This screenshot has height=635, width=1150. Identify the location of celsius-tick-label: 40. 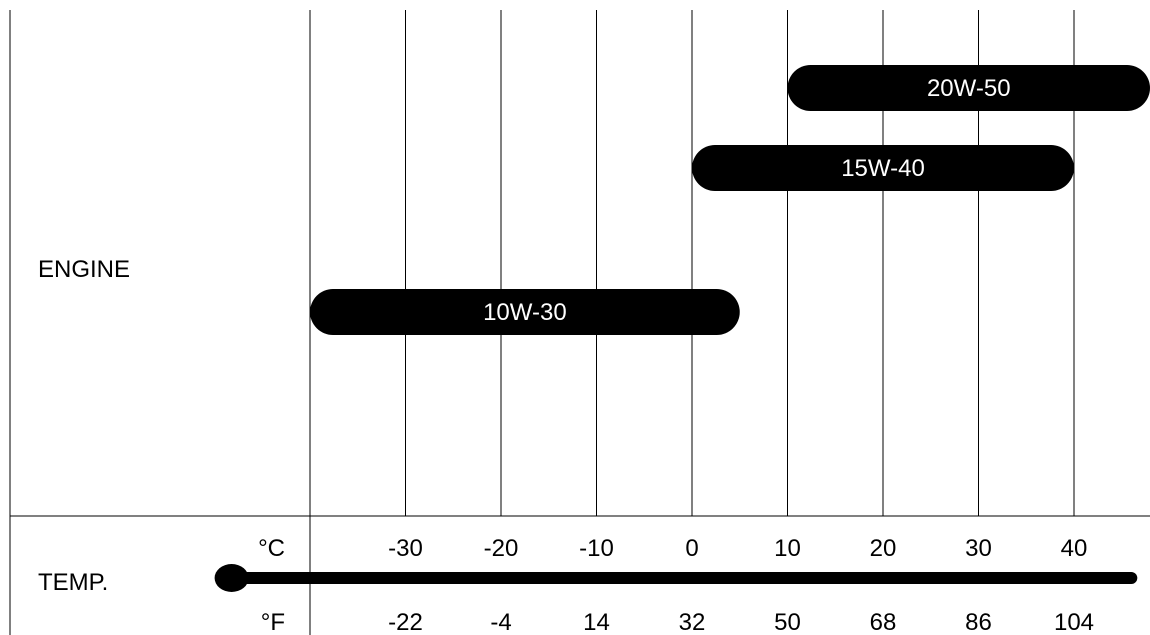
(1074, 548).